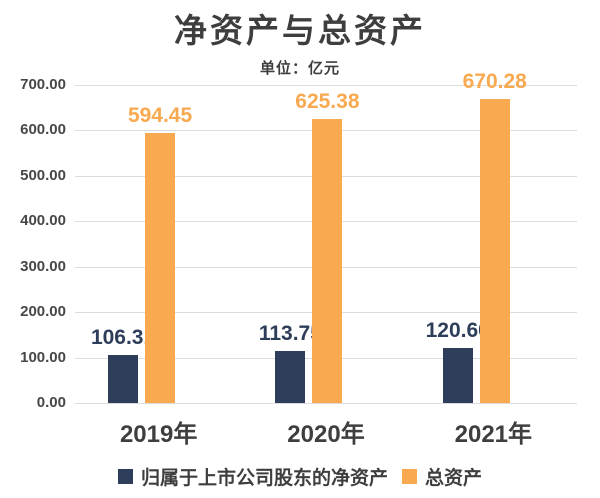 This screenshot has height=498, width=600. Describe the element at coordinates (43, 130) in the screenshot. I see `y-tick-label: 600.00` at that location.